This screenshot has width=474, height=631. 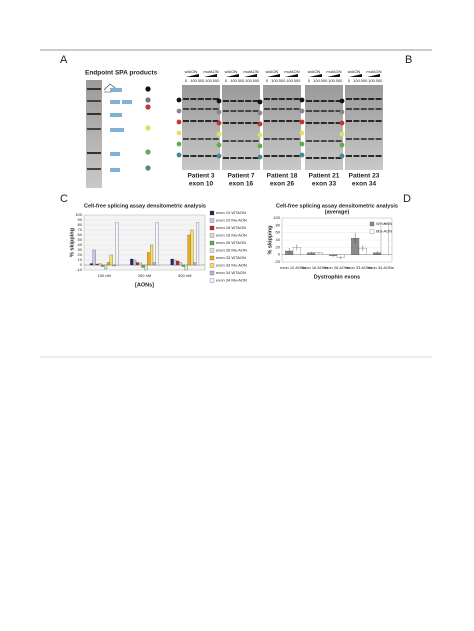 I want to click on gel-lane: 0, so click(x=349, y=80).